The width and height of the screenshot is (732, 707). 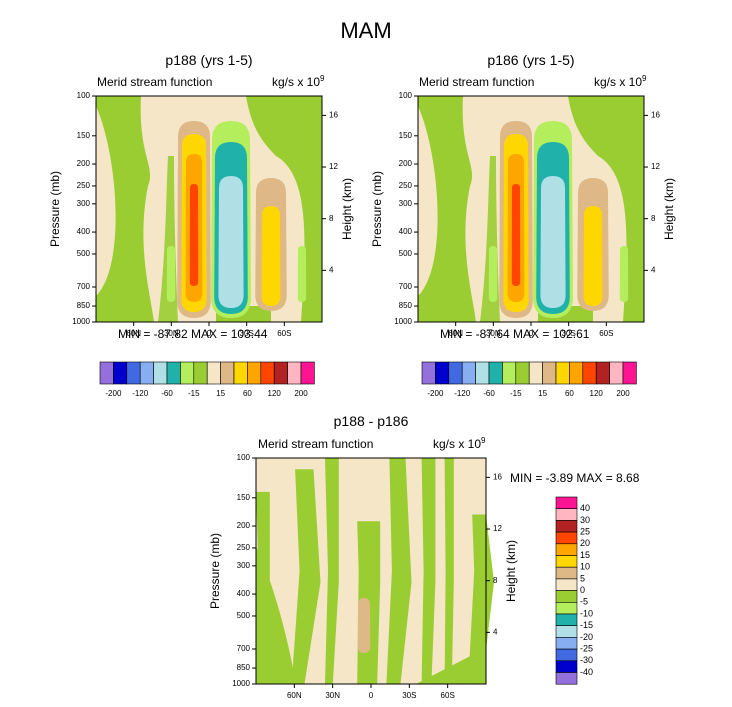 I want to click on panel-2-title: p186 (yrs 1-5), so click(x=531, y=60).